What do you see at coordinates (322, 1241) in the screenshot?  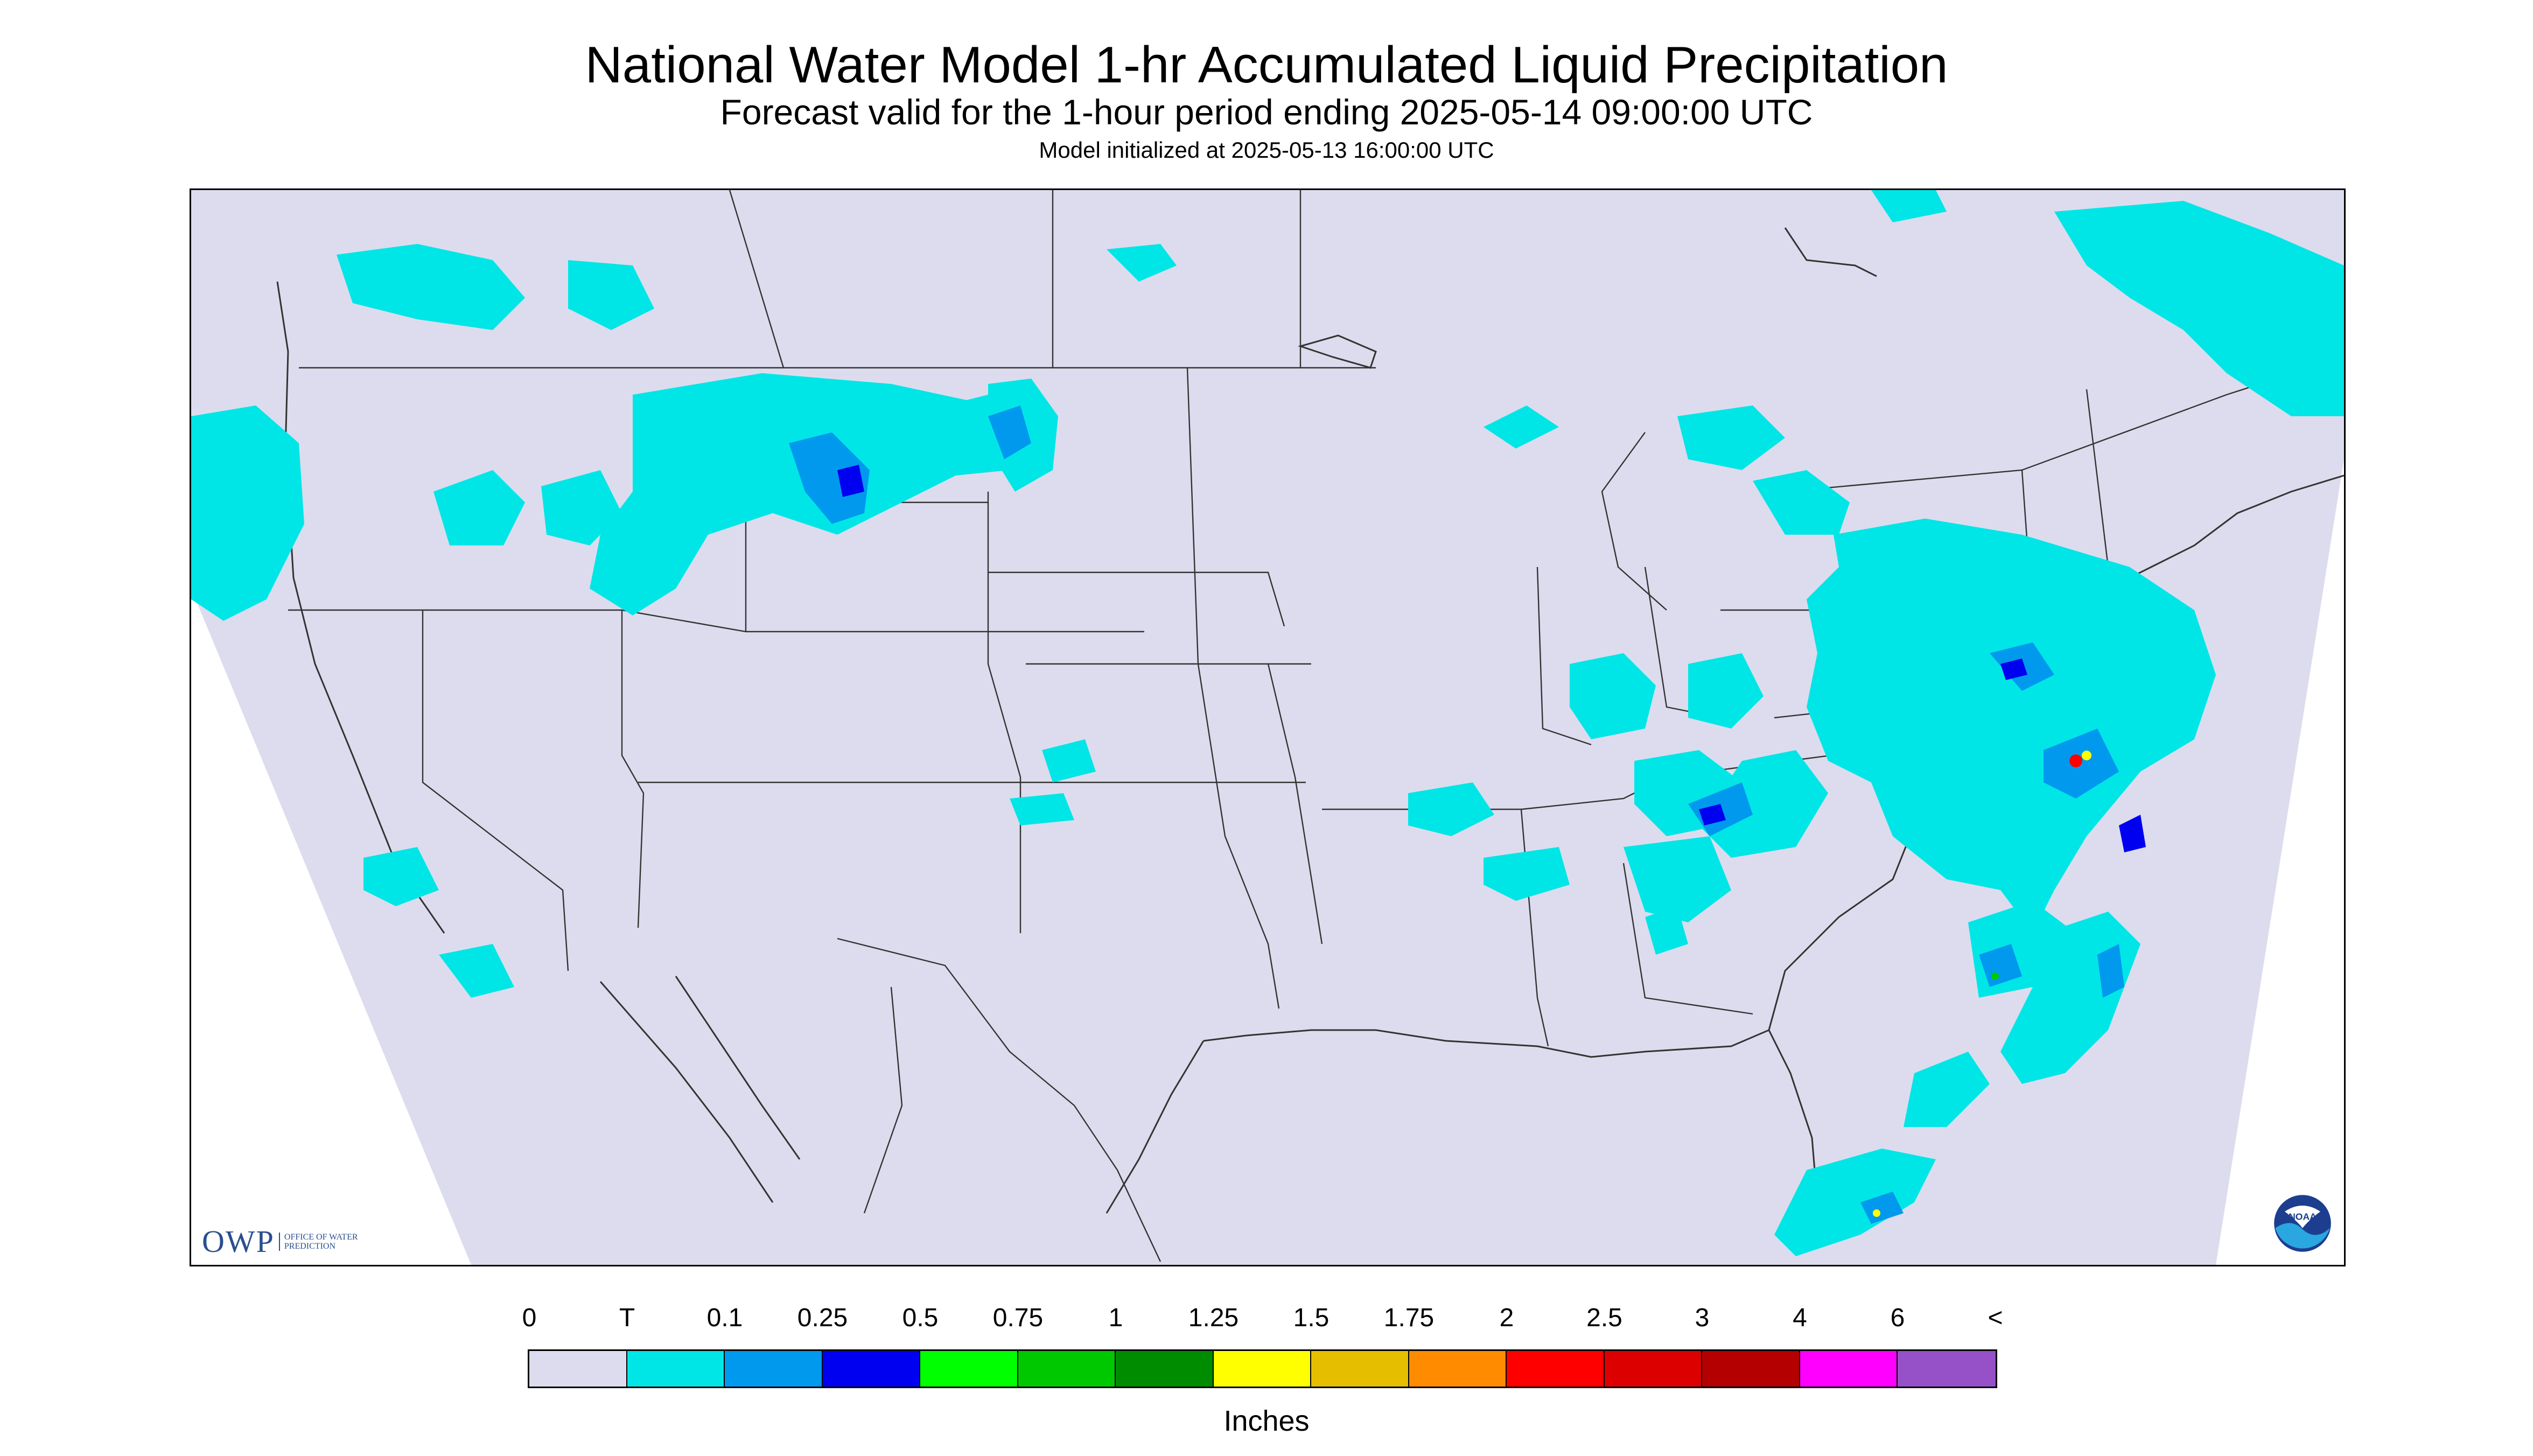 I see `owp-logo-subtext: OFFICE OF WATER PREDICTION` at bounding box center [322, 1241].